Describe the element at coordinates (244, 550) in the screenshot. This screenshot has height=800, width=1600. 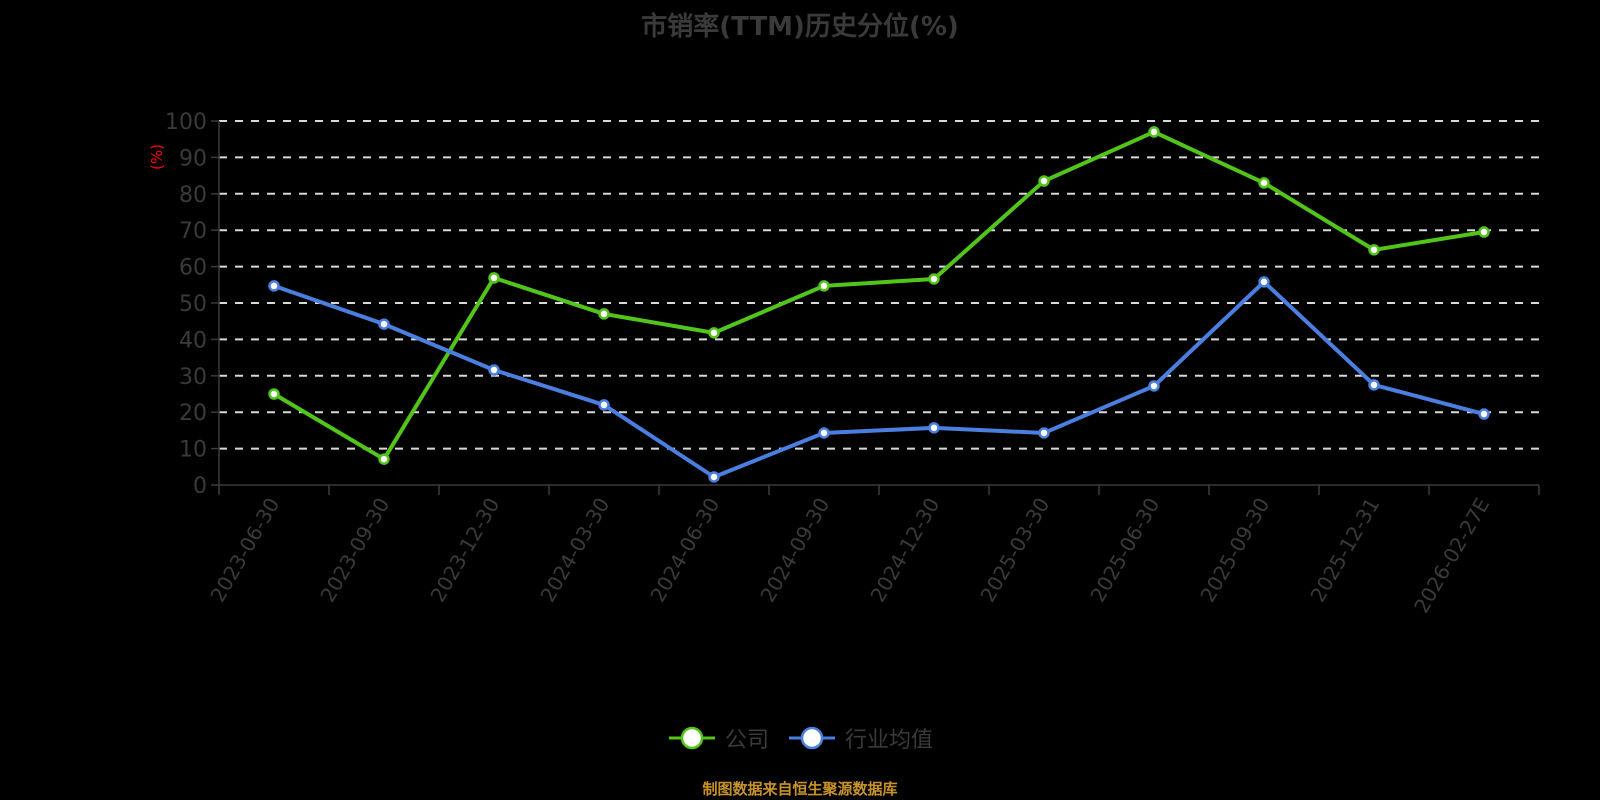
I see `x-tick-label: 2023-06-30` at that location.